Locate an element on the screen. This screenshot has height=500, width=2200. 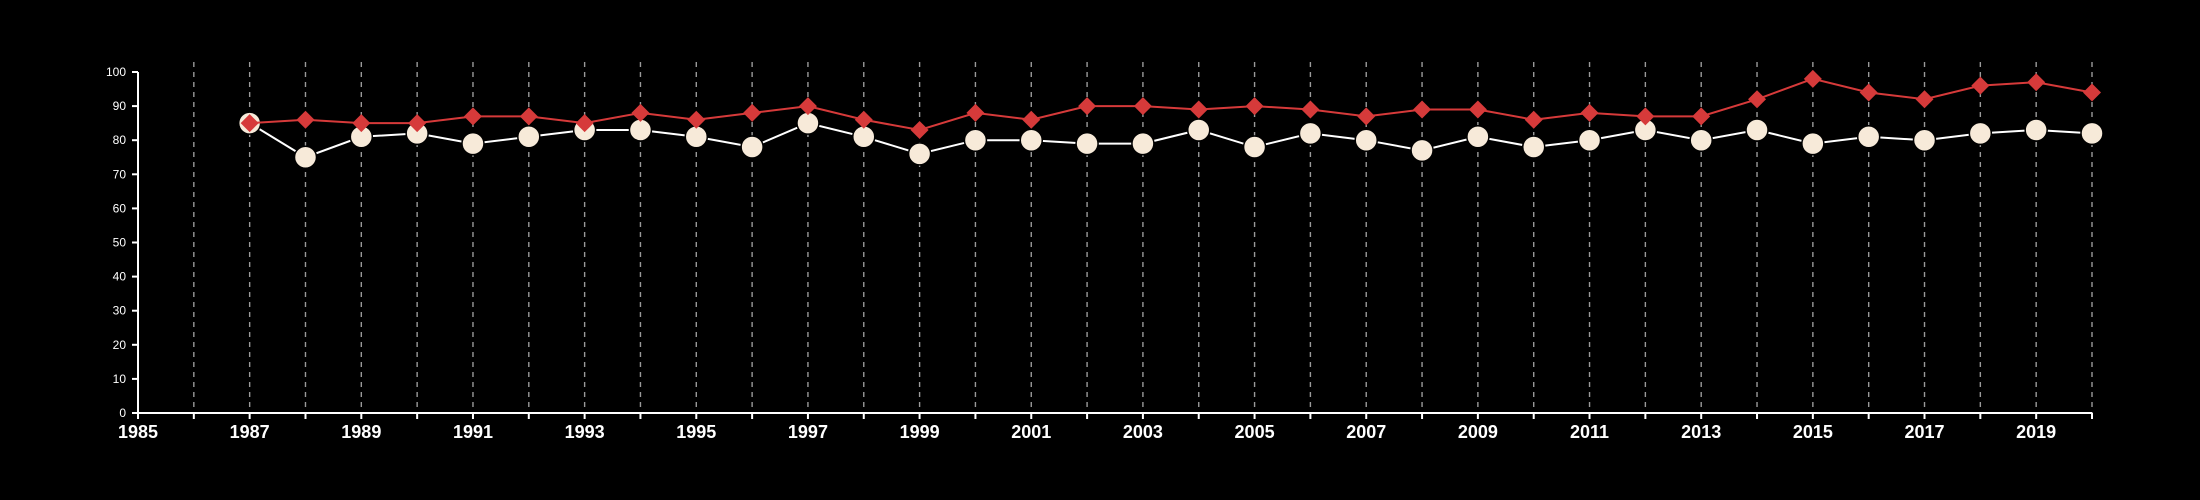
x-tick-label: 2003 is located at coordinates (1143, 432).